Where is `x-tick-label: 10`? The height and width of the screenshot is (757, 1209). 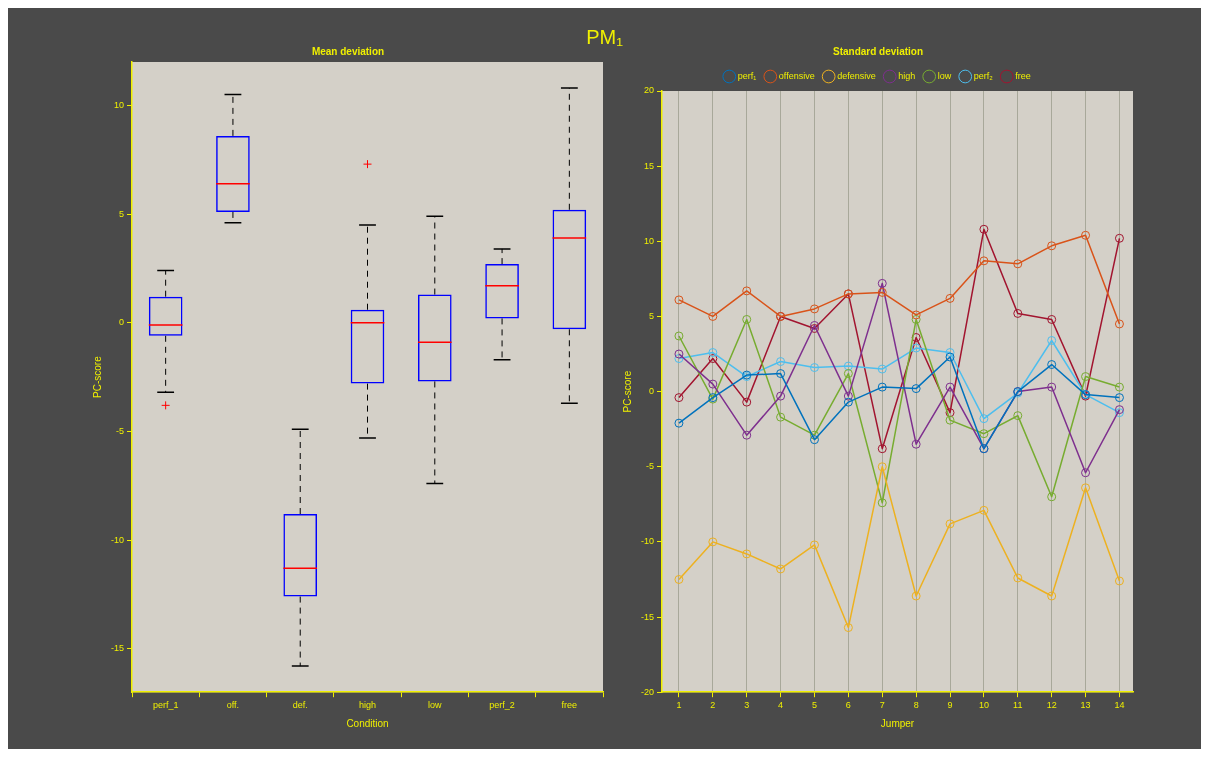 x-tick-label: 10 is located at coordinates (983, 705).